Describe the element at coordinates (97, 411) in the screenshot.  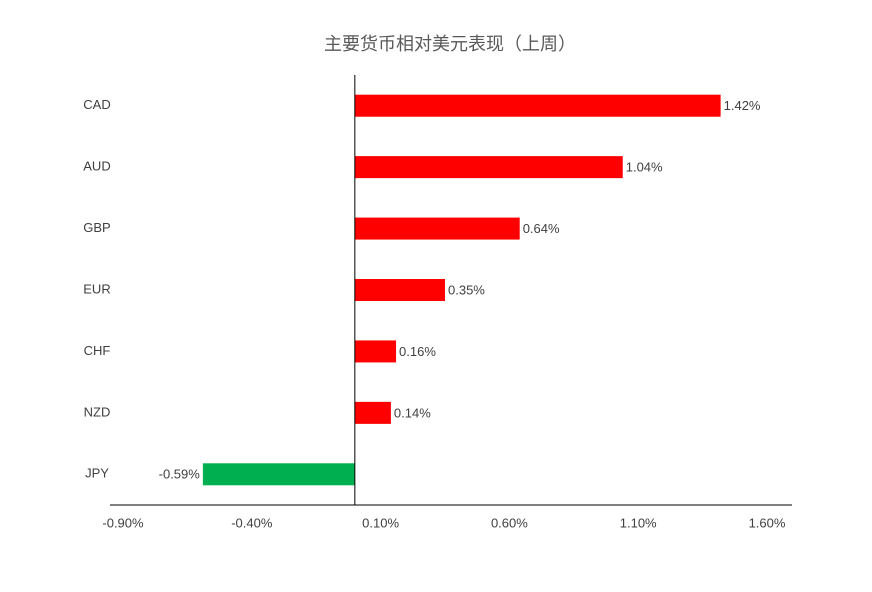
I see `y-tick-label: NZD` at that location.